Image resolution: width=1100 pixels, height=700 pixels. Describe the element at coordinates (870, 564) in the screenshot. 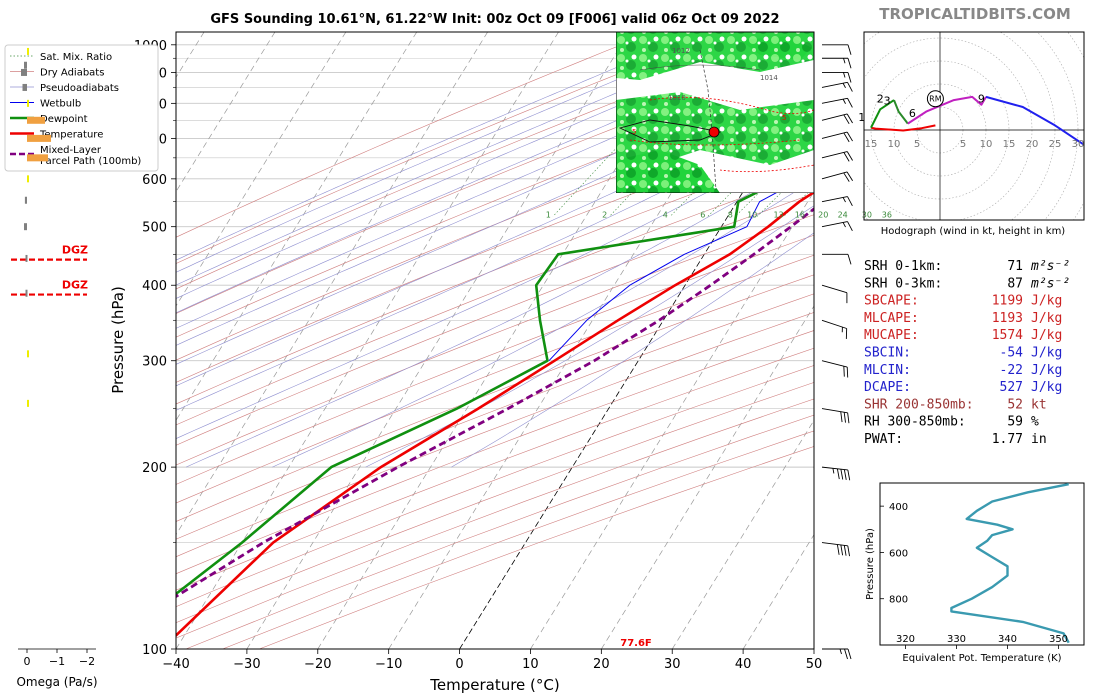

I see `theta-e-ylabel: Pressure (hPa)` at that location.